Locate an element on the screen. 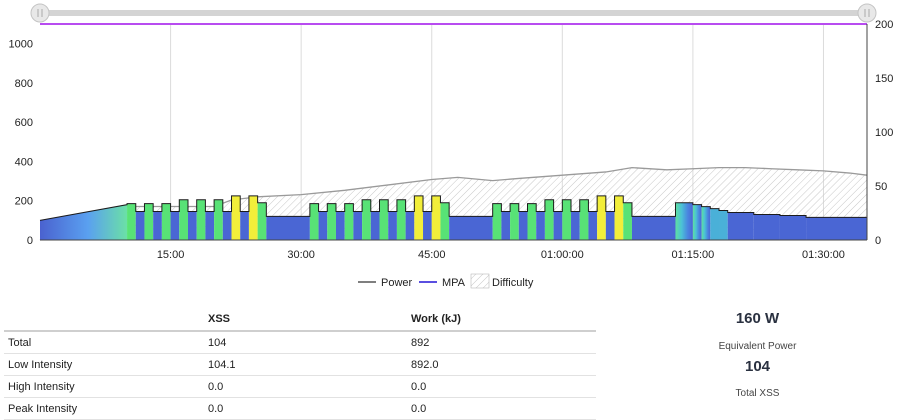 The image size is (900, 420). range-slider-track is located at coordinates (453, 13).